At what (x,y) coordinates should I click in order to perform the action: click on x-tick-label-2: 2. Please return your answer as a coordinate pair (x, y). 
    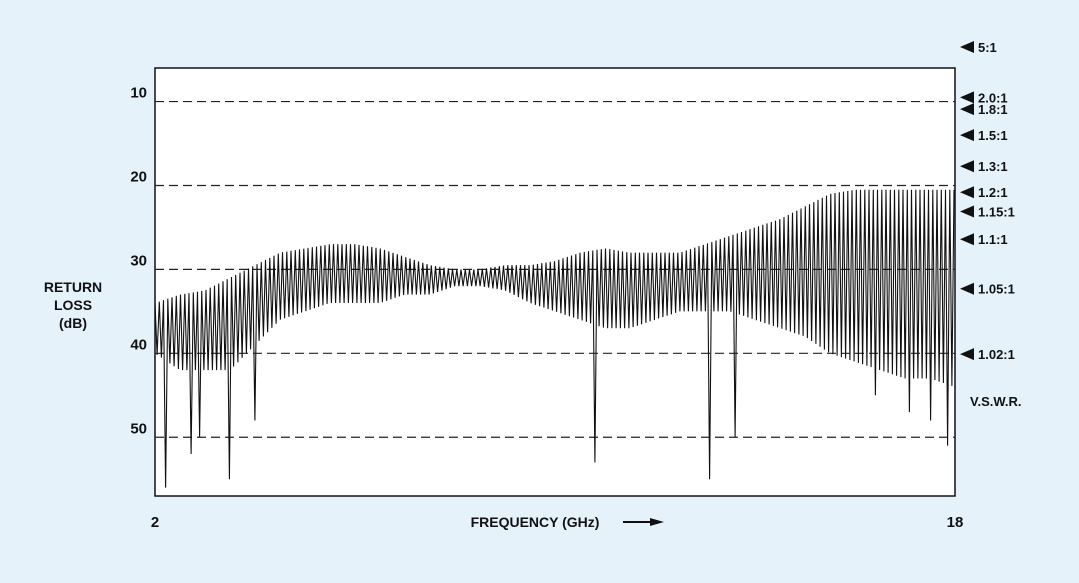
    Looking at the image, I should click on (155, 522).